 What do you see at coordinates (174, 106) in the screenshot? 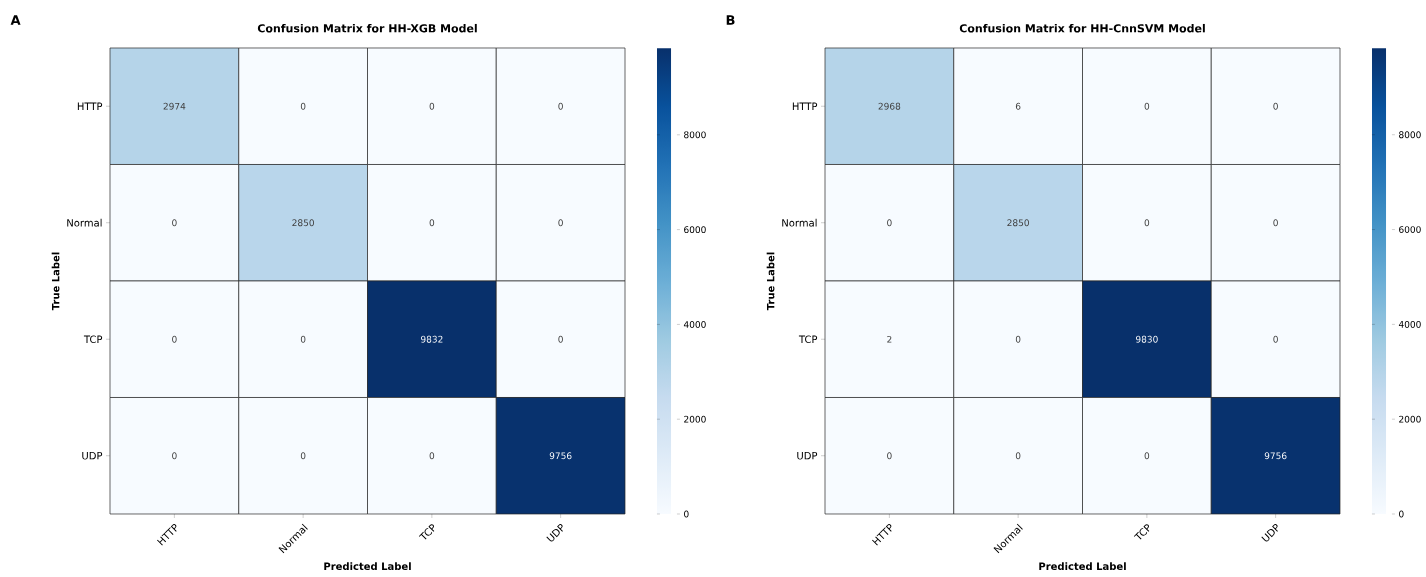
I see `data-label: 2974` at bounding box center [174, 106].